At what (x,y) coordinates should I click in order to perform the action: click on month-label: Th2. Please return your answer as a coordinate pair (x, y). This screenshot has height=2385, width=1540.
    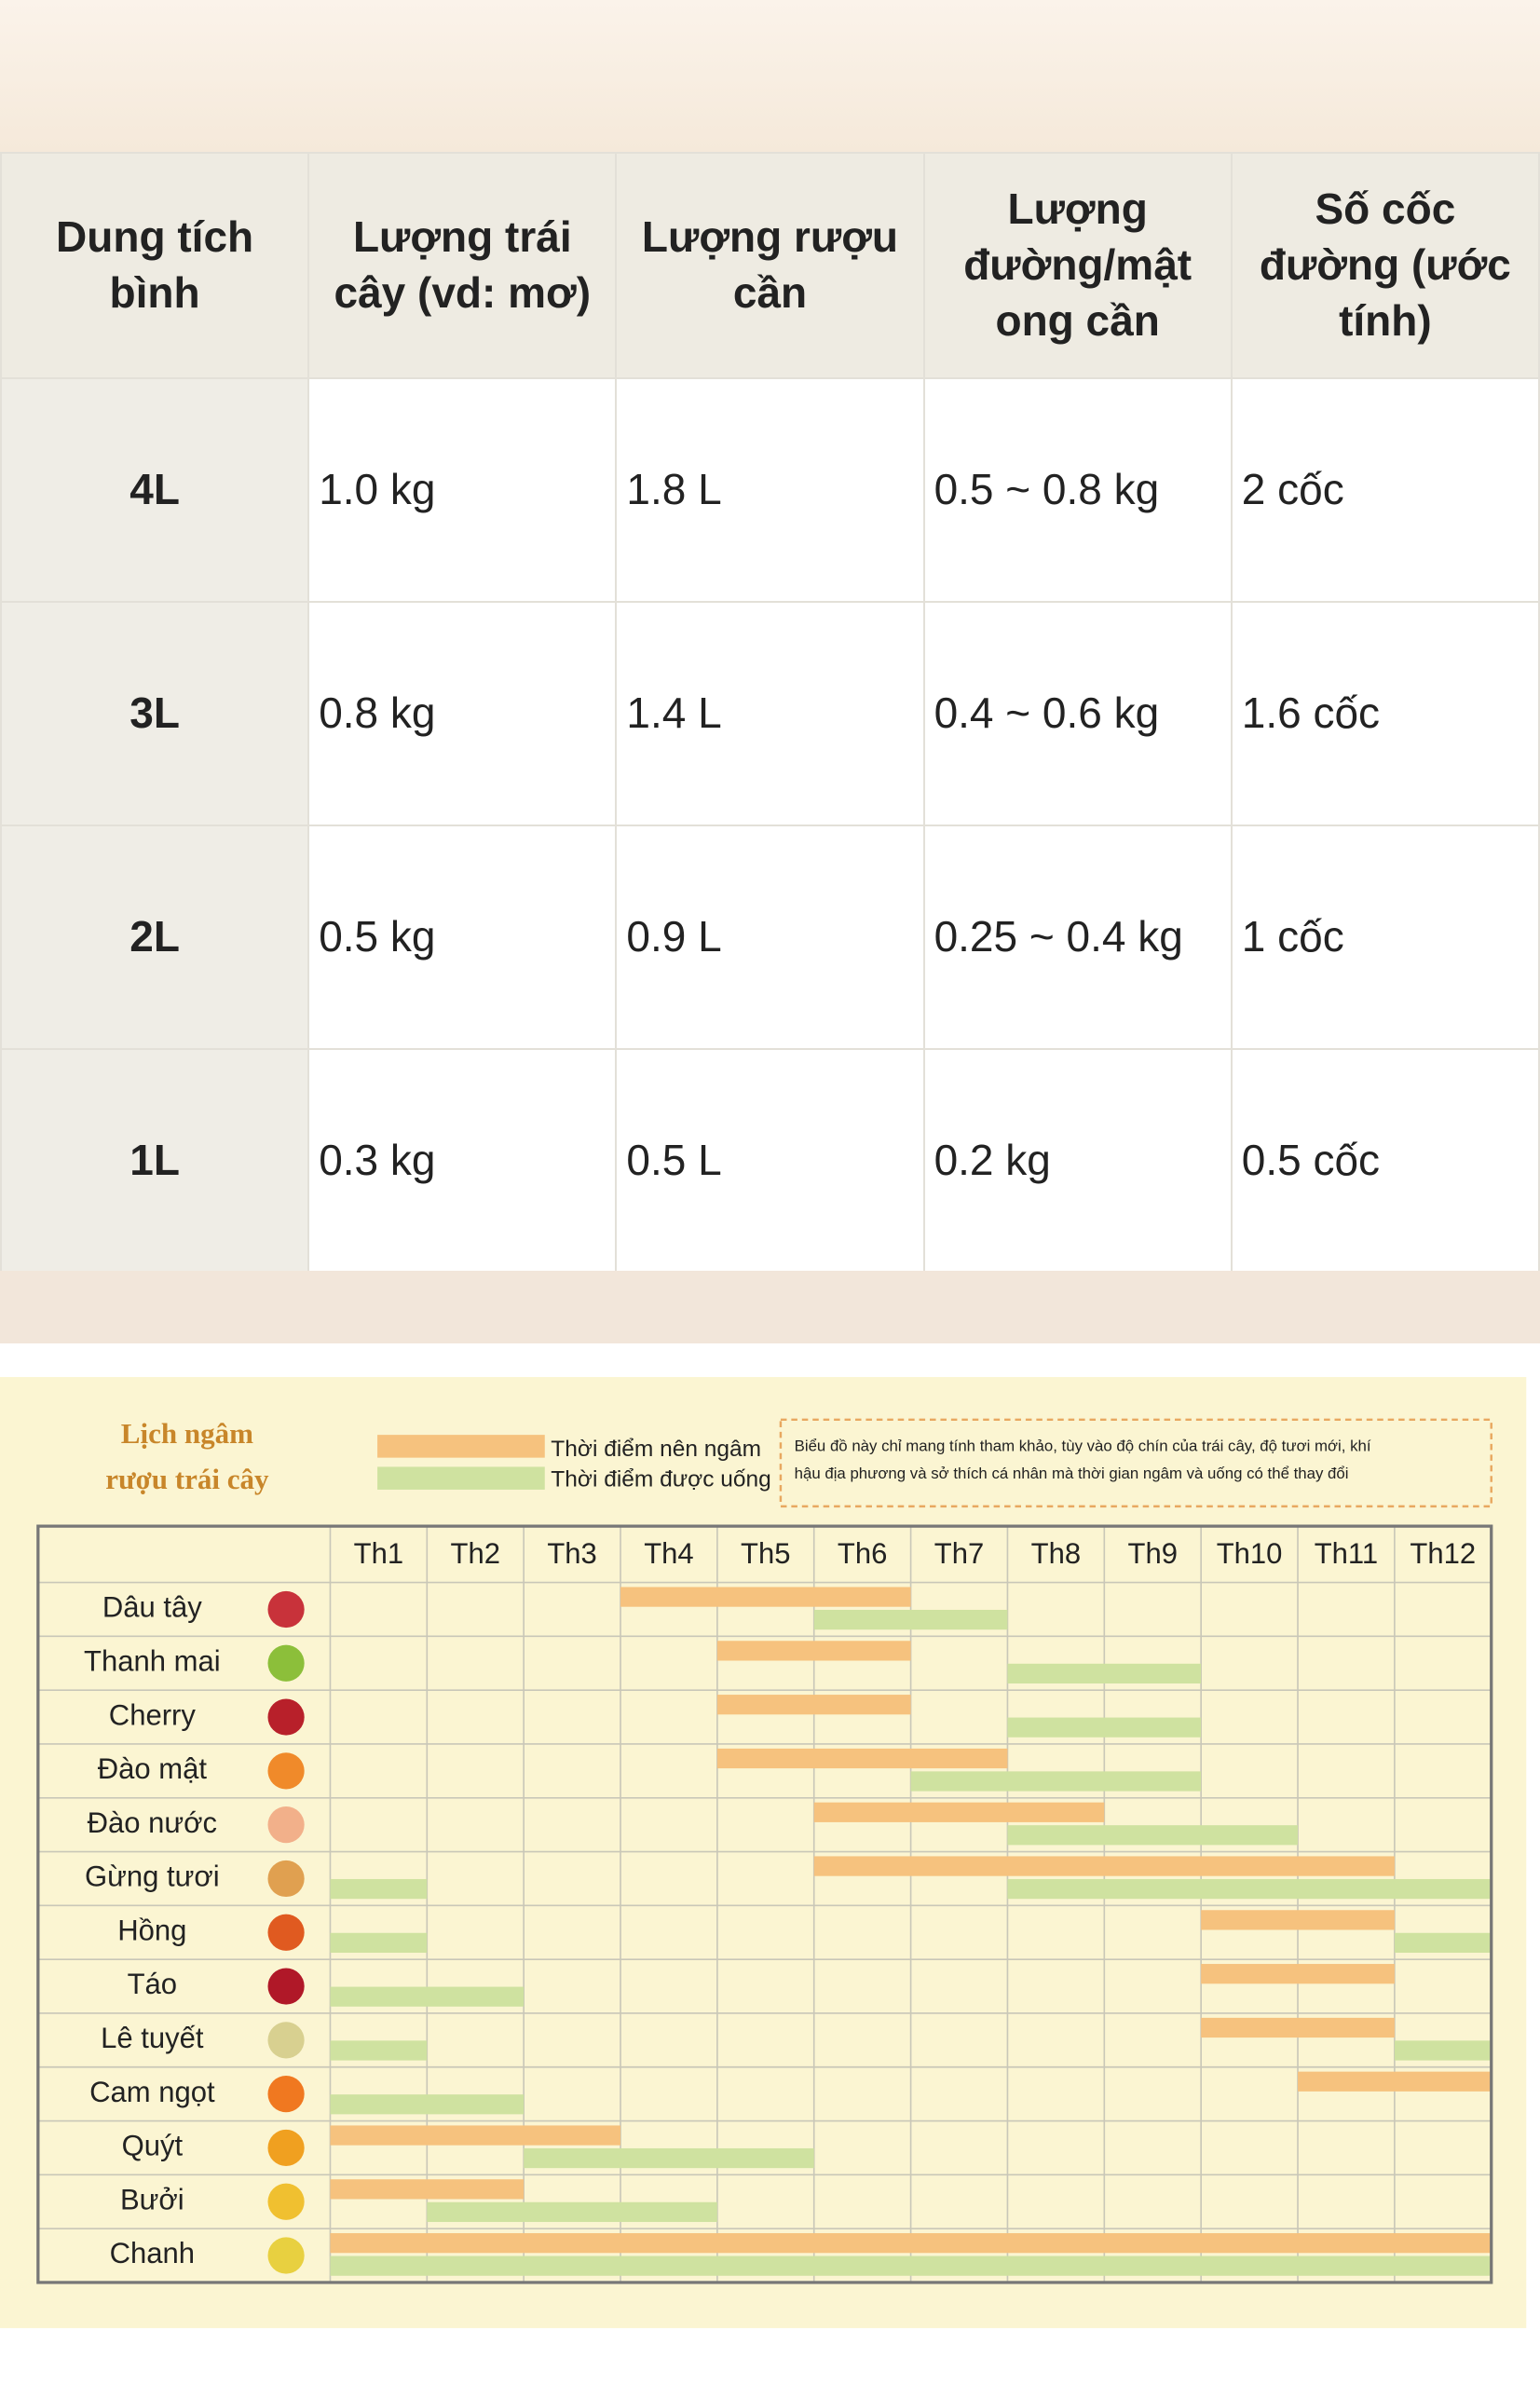
    Looking at the image, I should click on (475, 1553).